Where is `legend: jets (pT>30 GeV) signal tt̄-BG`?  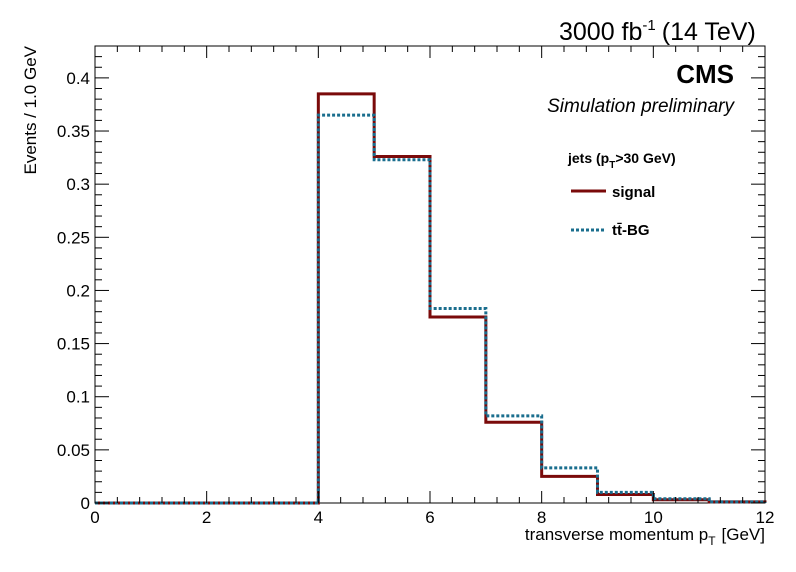
legend: jets (pT>30 GeV) signal tt̄-BG is located at coordinates (621, 194).